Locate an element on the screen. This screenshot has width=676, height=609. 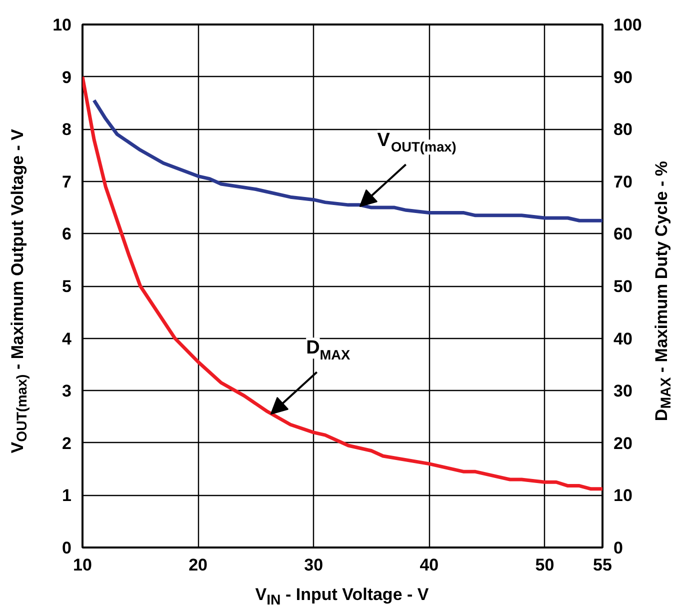
y-tick-label: 6 is located at coordinates (67, 234).